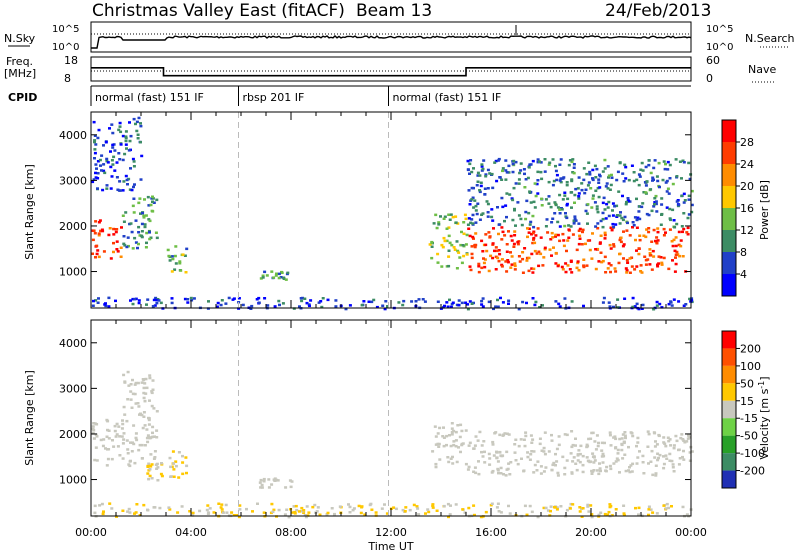  Describe the element at coordinates (65, 29) in the screenshot. I see `nsky-tick-top: 10^5` at that location.